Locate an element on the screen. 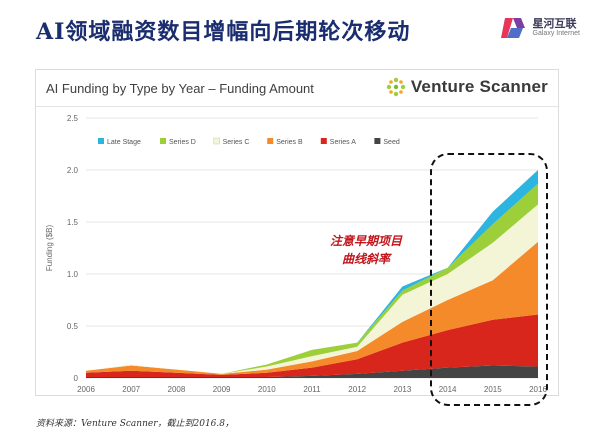 This screenshot has width=600, height=445. area-seed is located at coordinates (312, 371).